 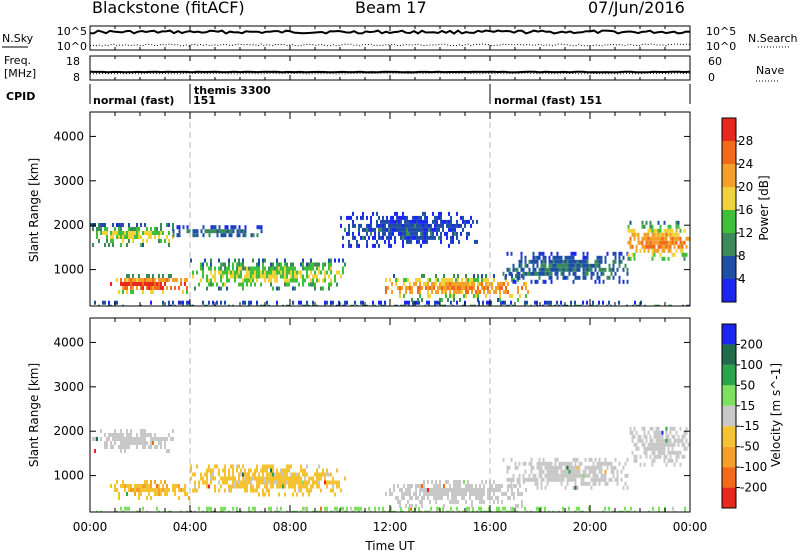 I want to click on nsky-series, so click(x=390, y=32).